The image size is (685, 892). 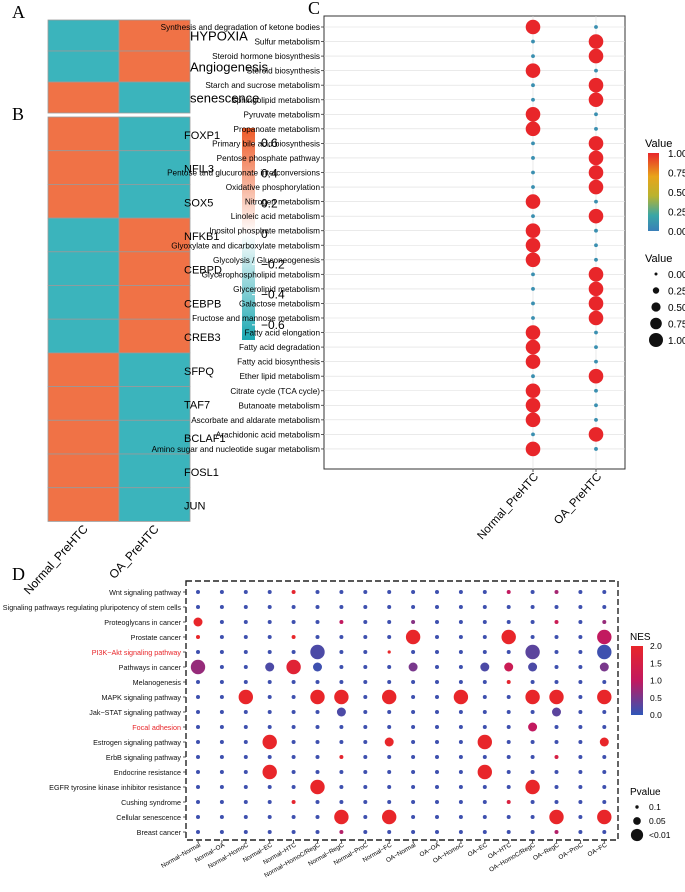 I want to click on heat-row-label: CEBPD, so click(x=203, y=271).